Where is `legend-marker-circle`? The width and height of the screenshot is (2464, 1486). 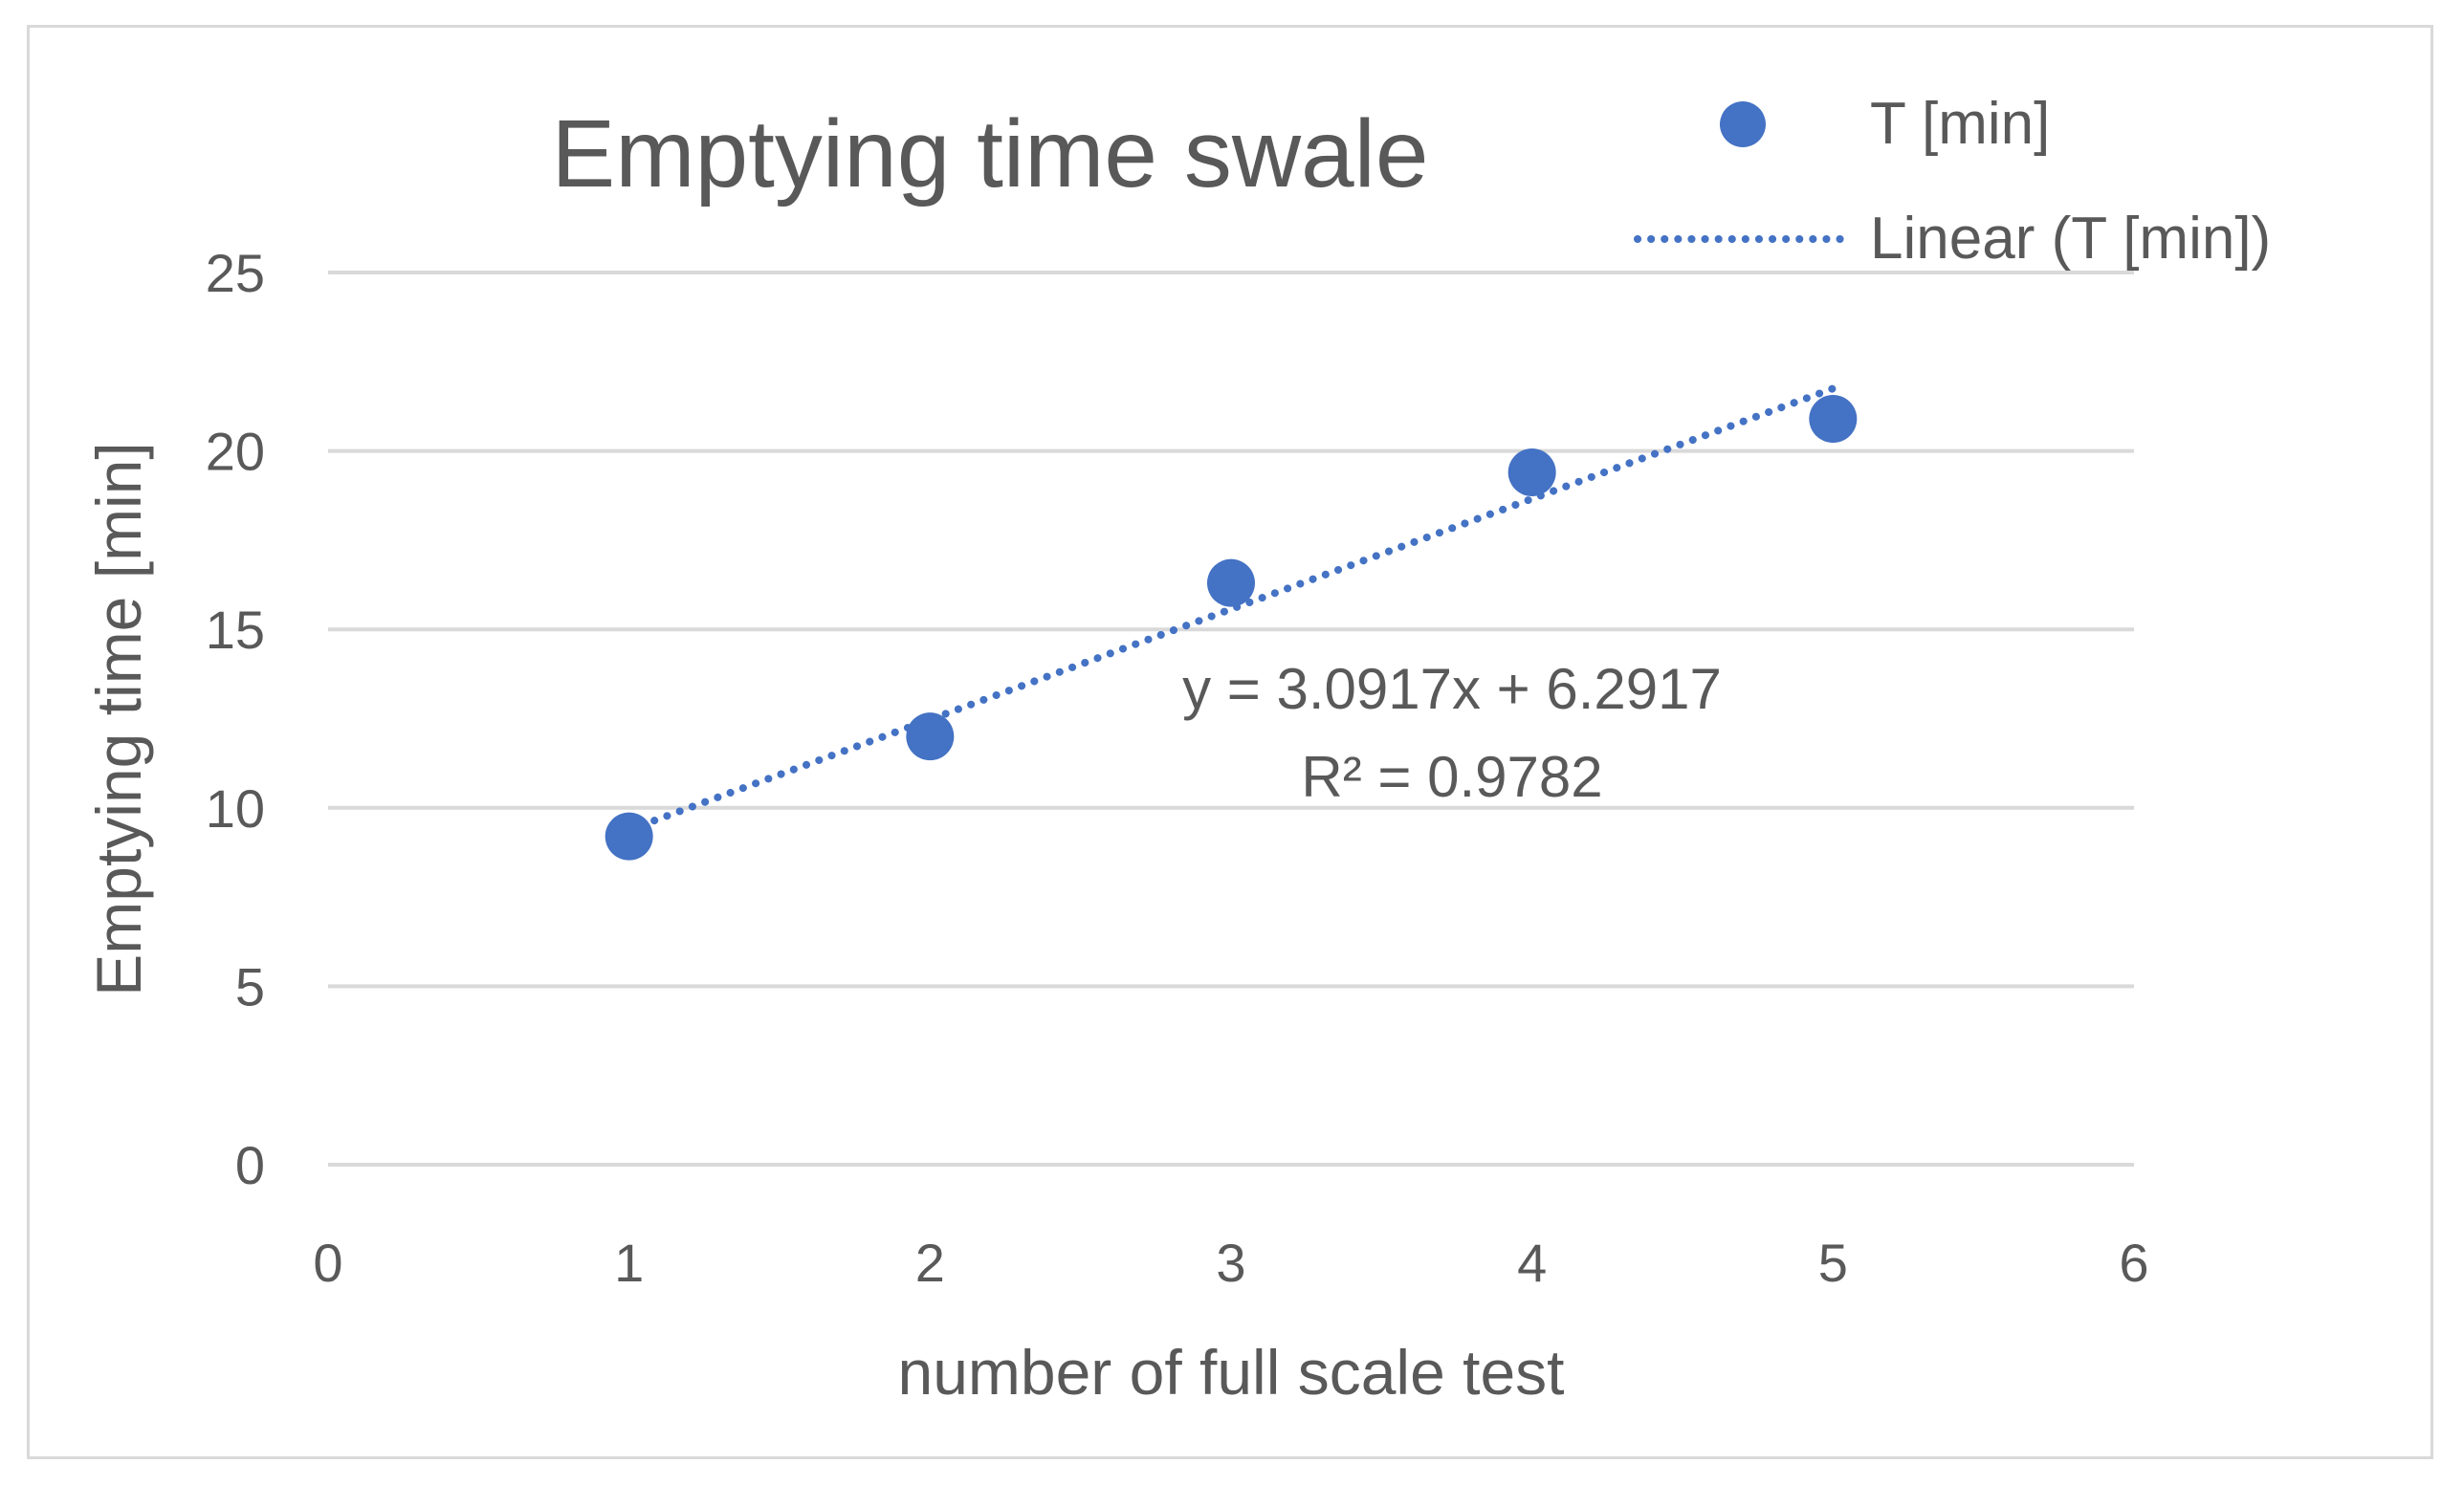
legend-marker-circle is located at coordinates (1743, 124).